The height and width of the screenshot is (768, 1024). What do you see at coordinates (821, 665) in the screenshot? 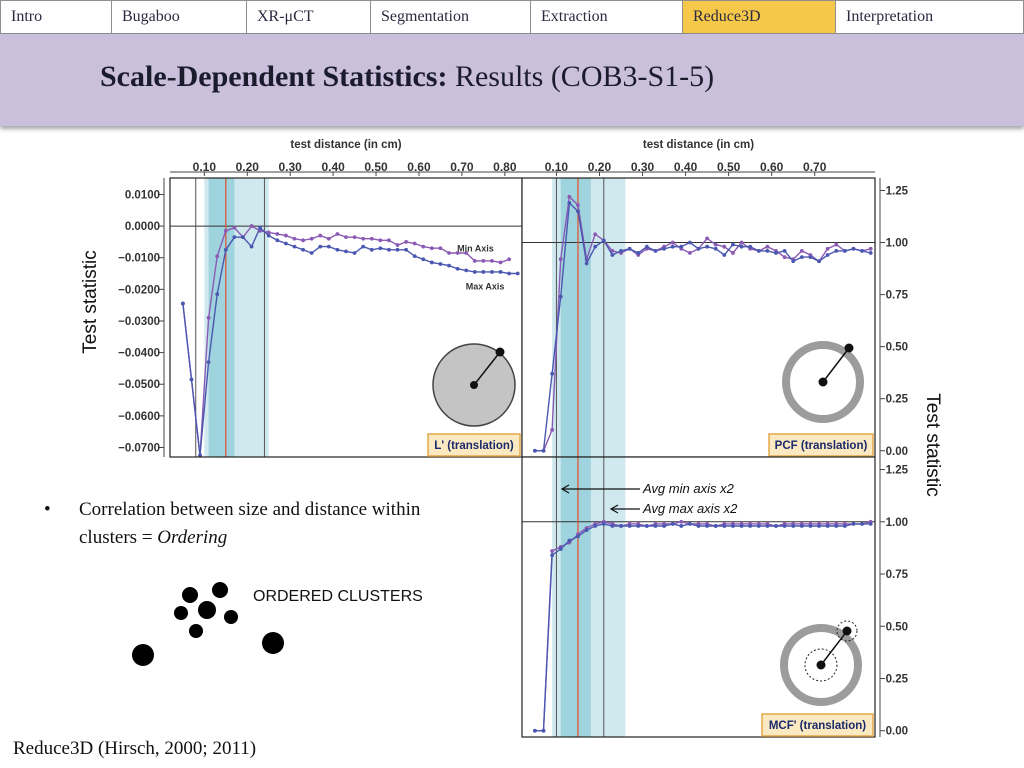
I see `center-dot` at bounding box center [821, 665].